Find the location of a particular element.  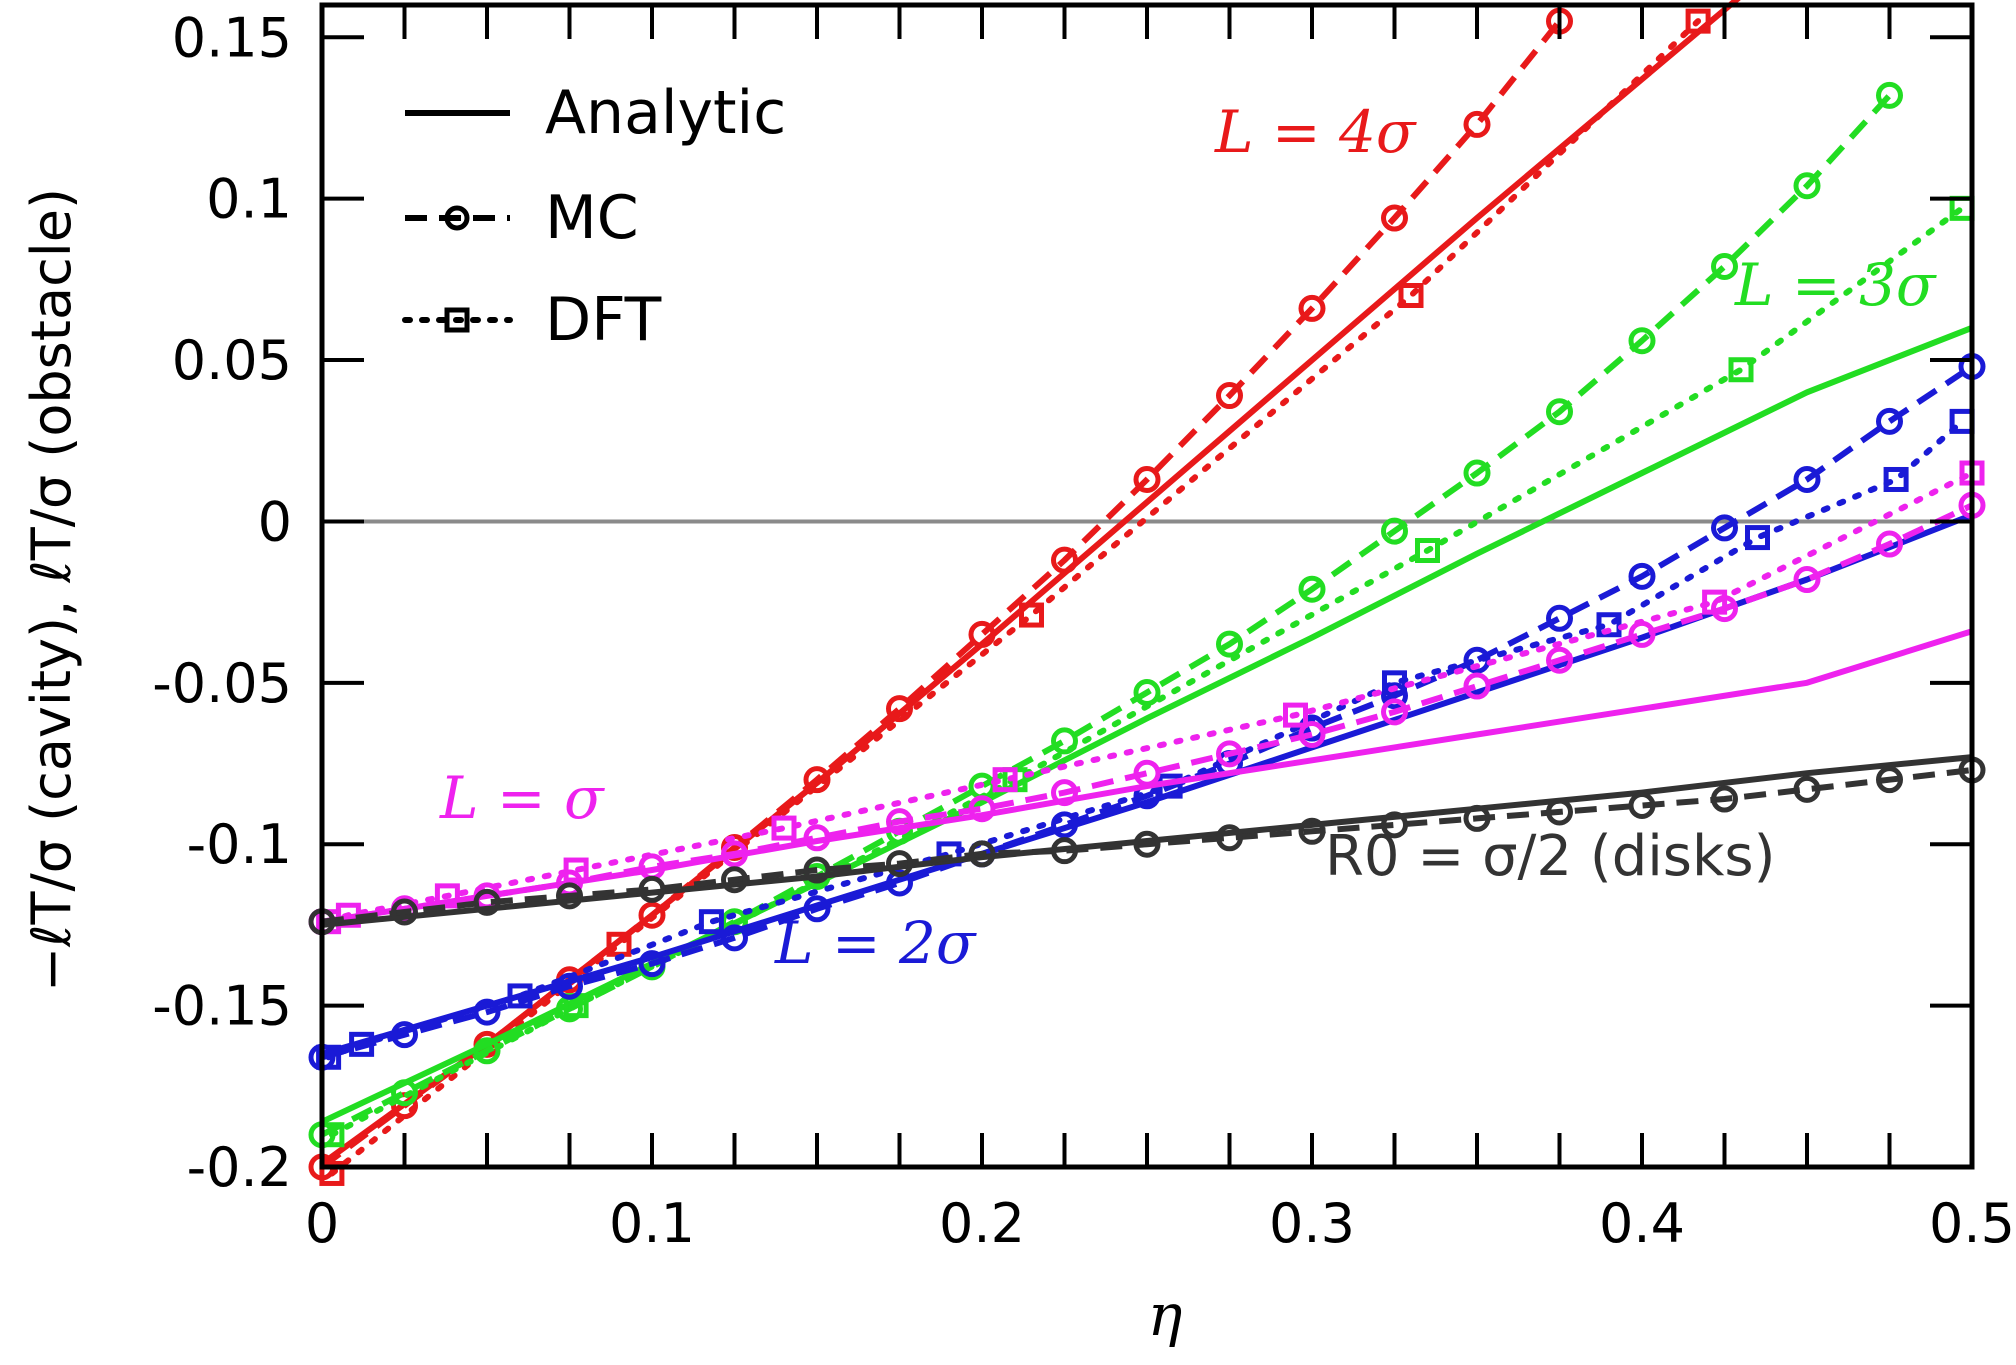

series-r0-2-disks-mc is located at coordinates (1147, 846).